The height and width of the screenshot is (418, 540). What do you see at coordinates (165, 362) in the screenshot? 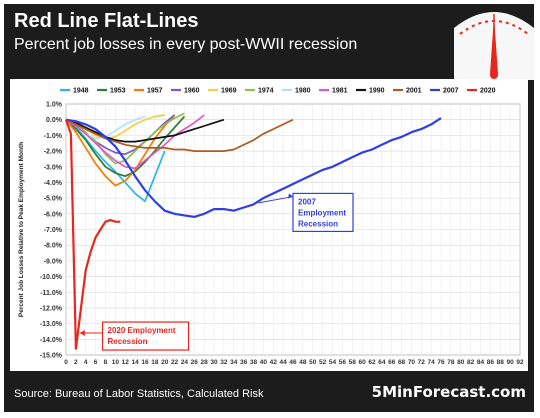
I see `x-tick-label: 20` at bounding box center [165, 362].